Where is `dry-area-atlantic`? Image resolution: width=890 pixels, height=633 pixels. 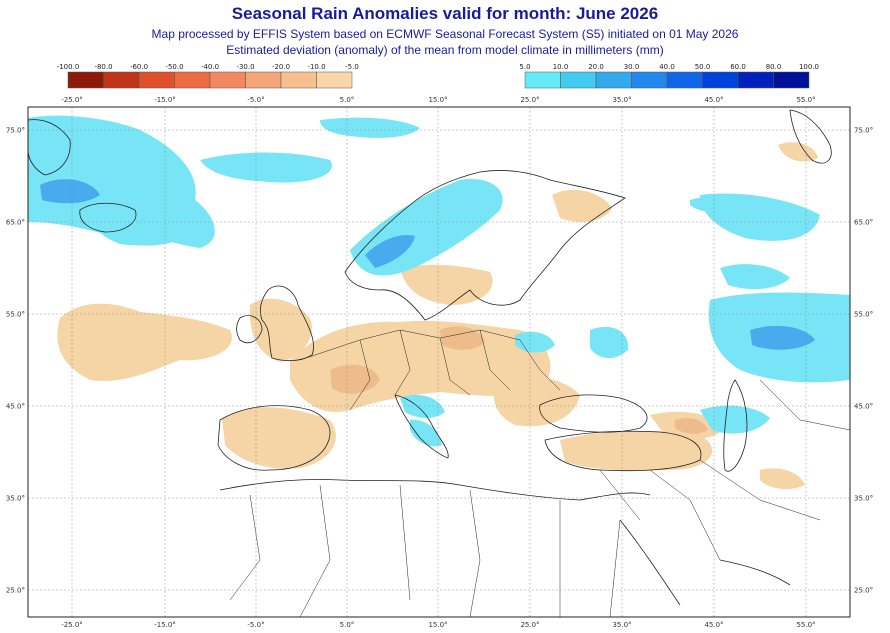 dry-area-atlantic is located at coordinates (144, 342).